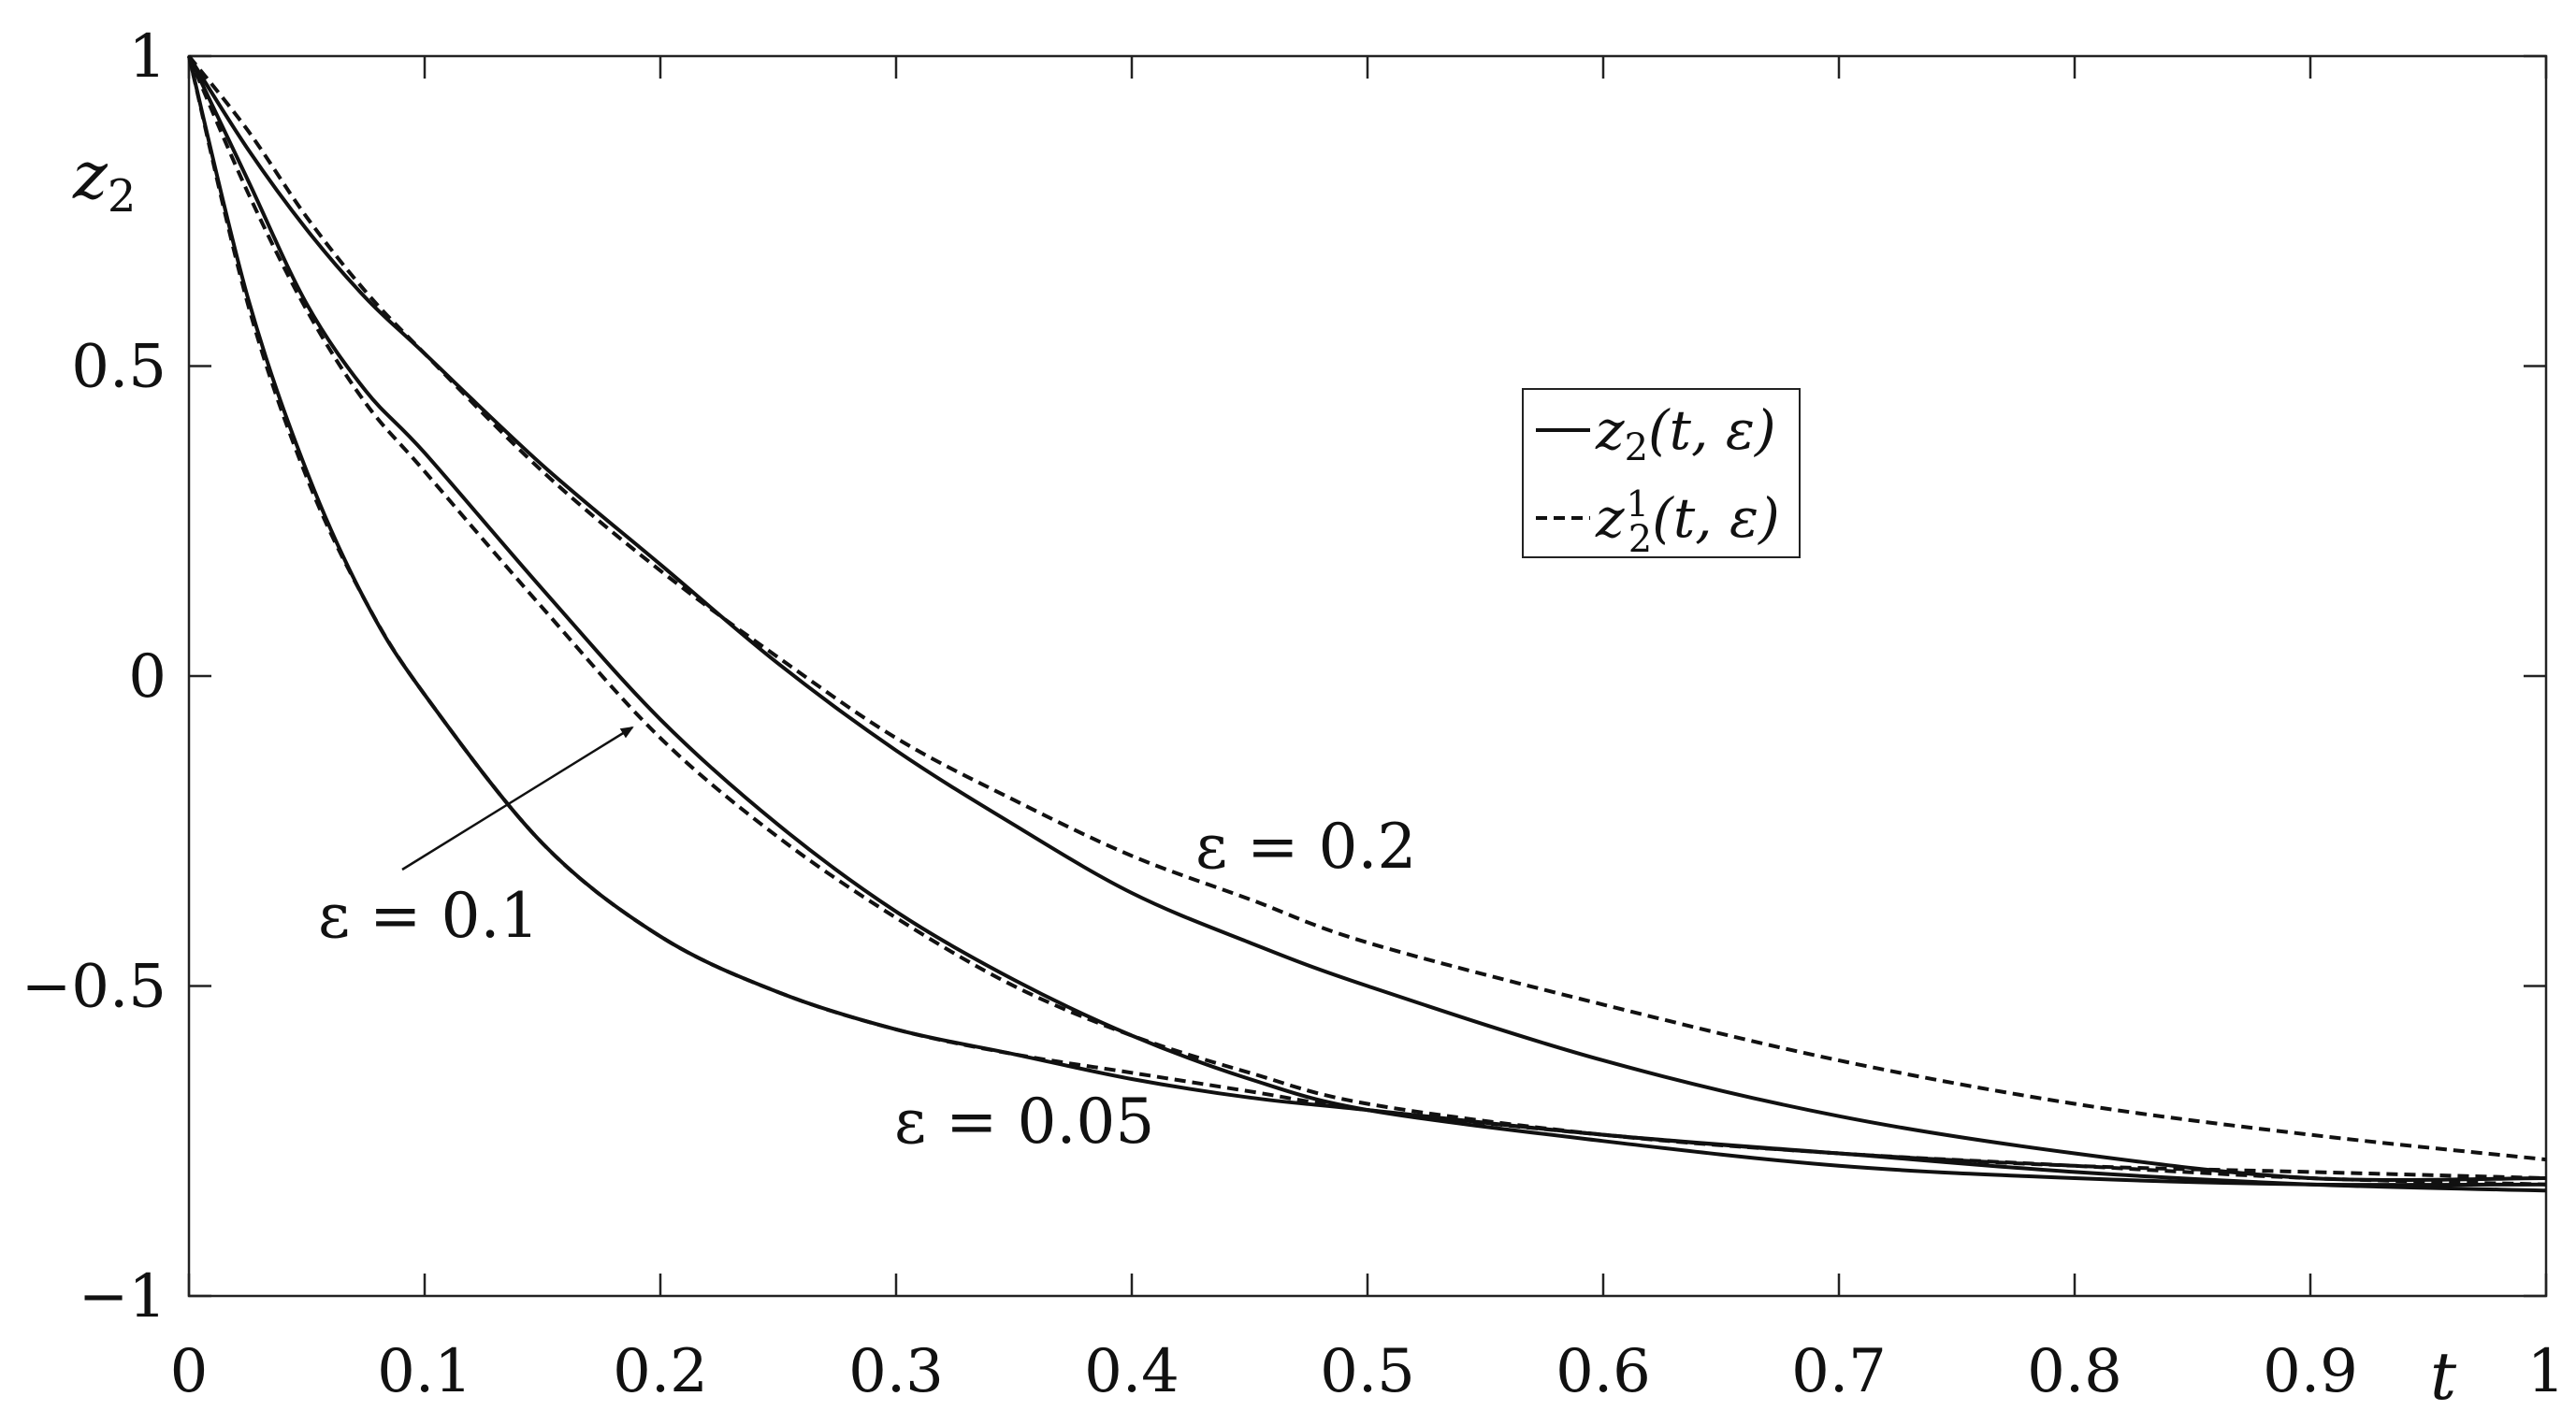 This screenshot has height=1425, width=2576. Describe the element at coordinates (118, 367) in the screenshot. I see `y-tick-label: 0.5` at that location.